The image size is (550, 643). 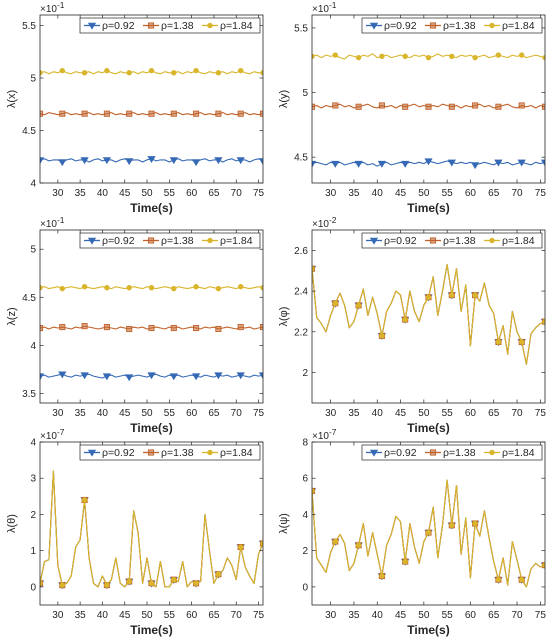 What do you see at coordinates (324, 434) in the screenshot?
I see `axis-multiplier-label: ×10⁻⁷` at bounding box center [324, 434].